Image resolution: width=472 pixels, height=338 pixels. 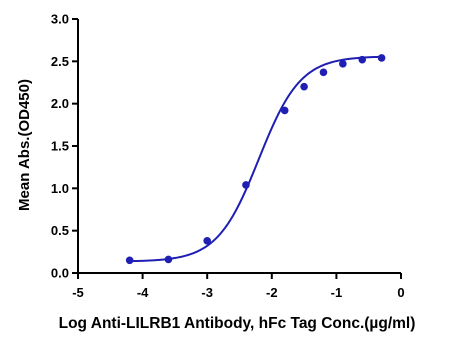 I want to click on x-tick-label: -5, so click(x=78, y=292).